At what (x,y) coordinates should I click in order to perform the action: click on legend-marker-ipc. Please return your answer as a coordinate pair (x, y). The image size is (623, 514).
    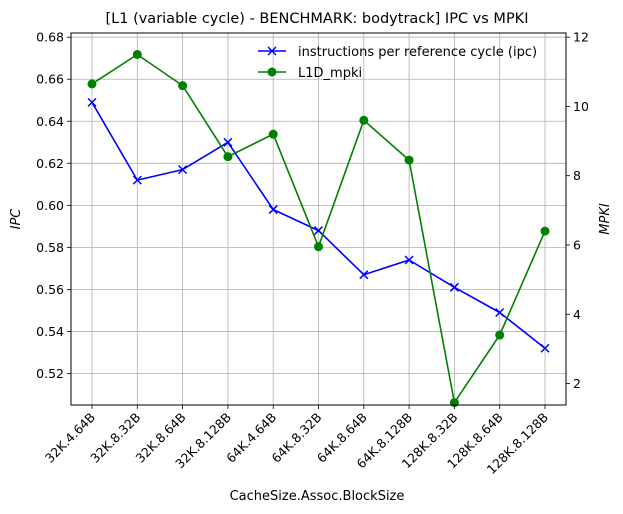
    Looking at the image, I should click on (272, 51).